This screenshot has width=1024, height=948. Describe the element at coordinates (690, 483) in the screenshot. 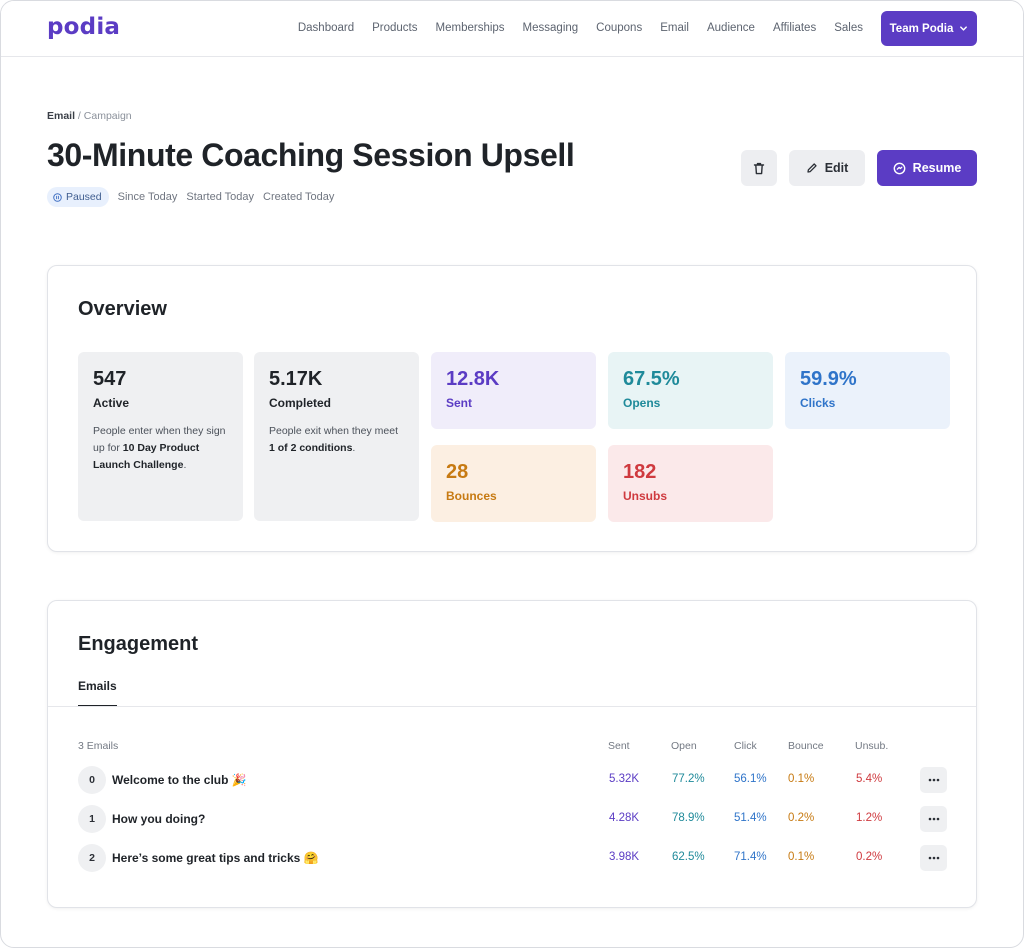

I see `stat-unsubs: 182 Unsubs` at that location.